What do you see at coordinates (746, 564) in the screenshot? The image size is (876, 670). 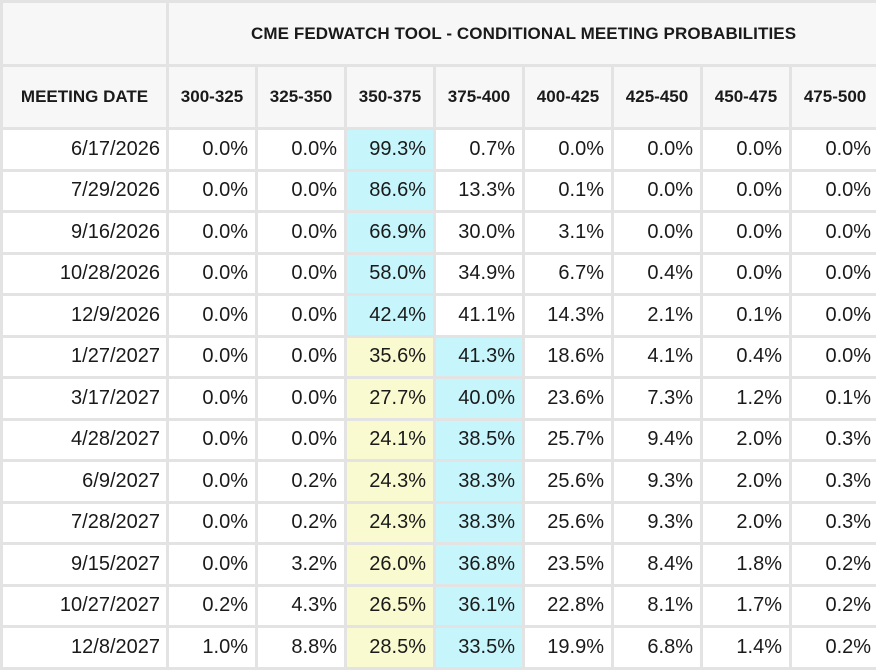 I see `probability-cell: 1.8%` at bounding box center [746, 564].